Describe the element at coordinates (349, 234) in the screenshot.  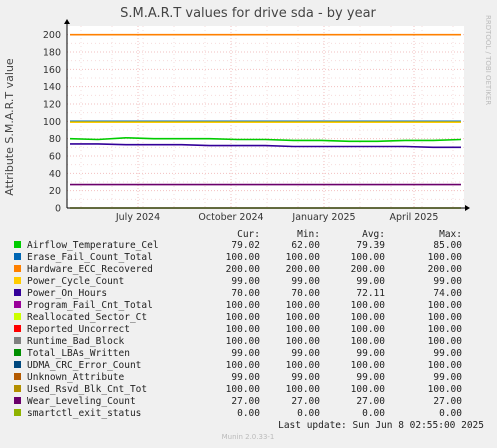
I see `legend-header: Cur: Min: Avg: Max:` at that location.